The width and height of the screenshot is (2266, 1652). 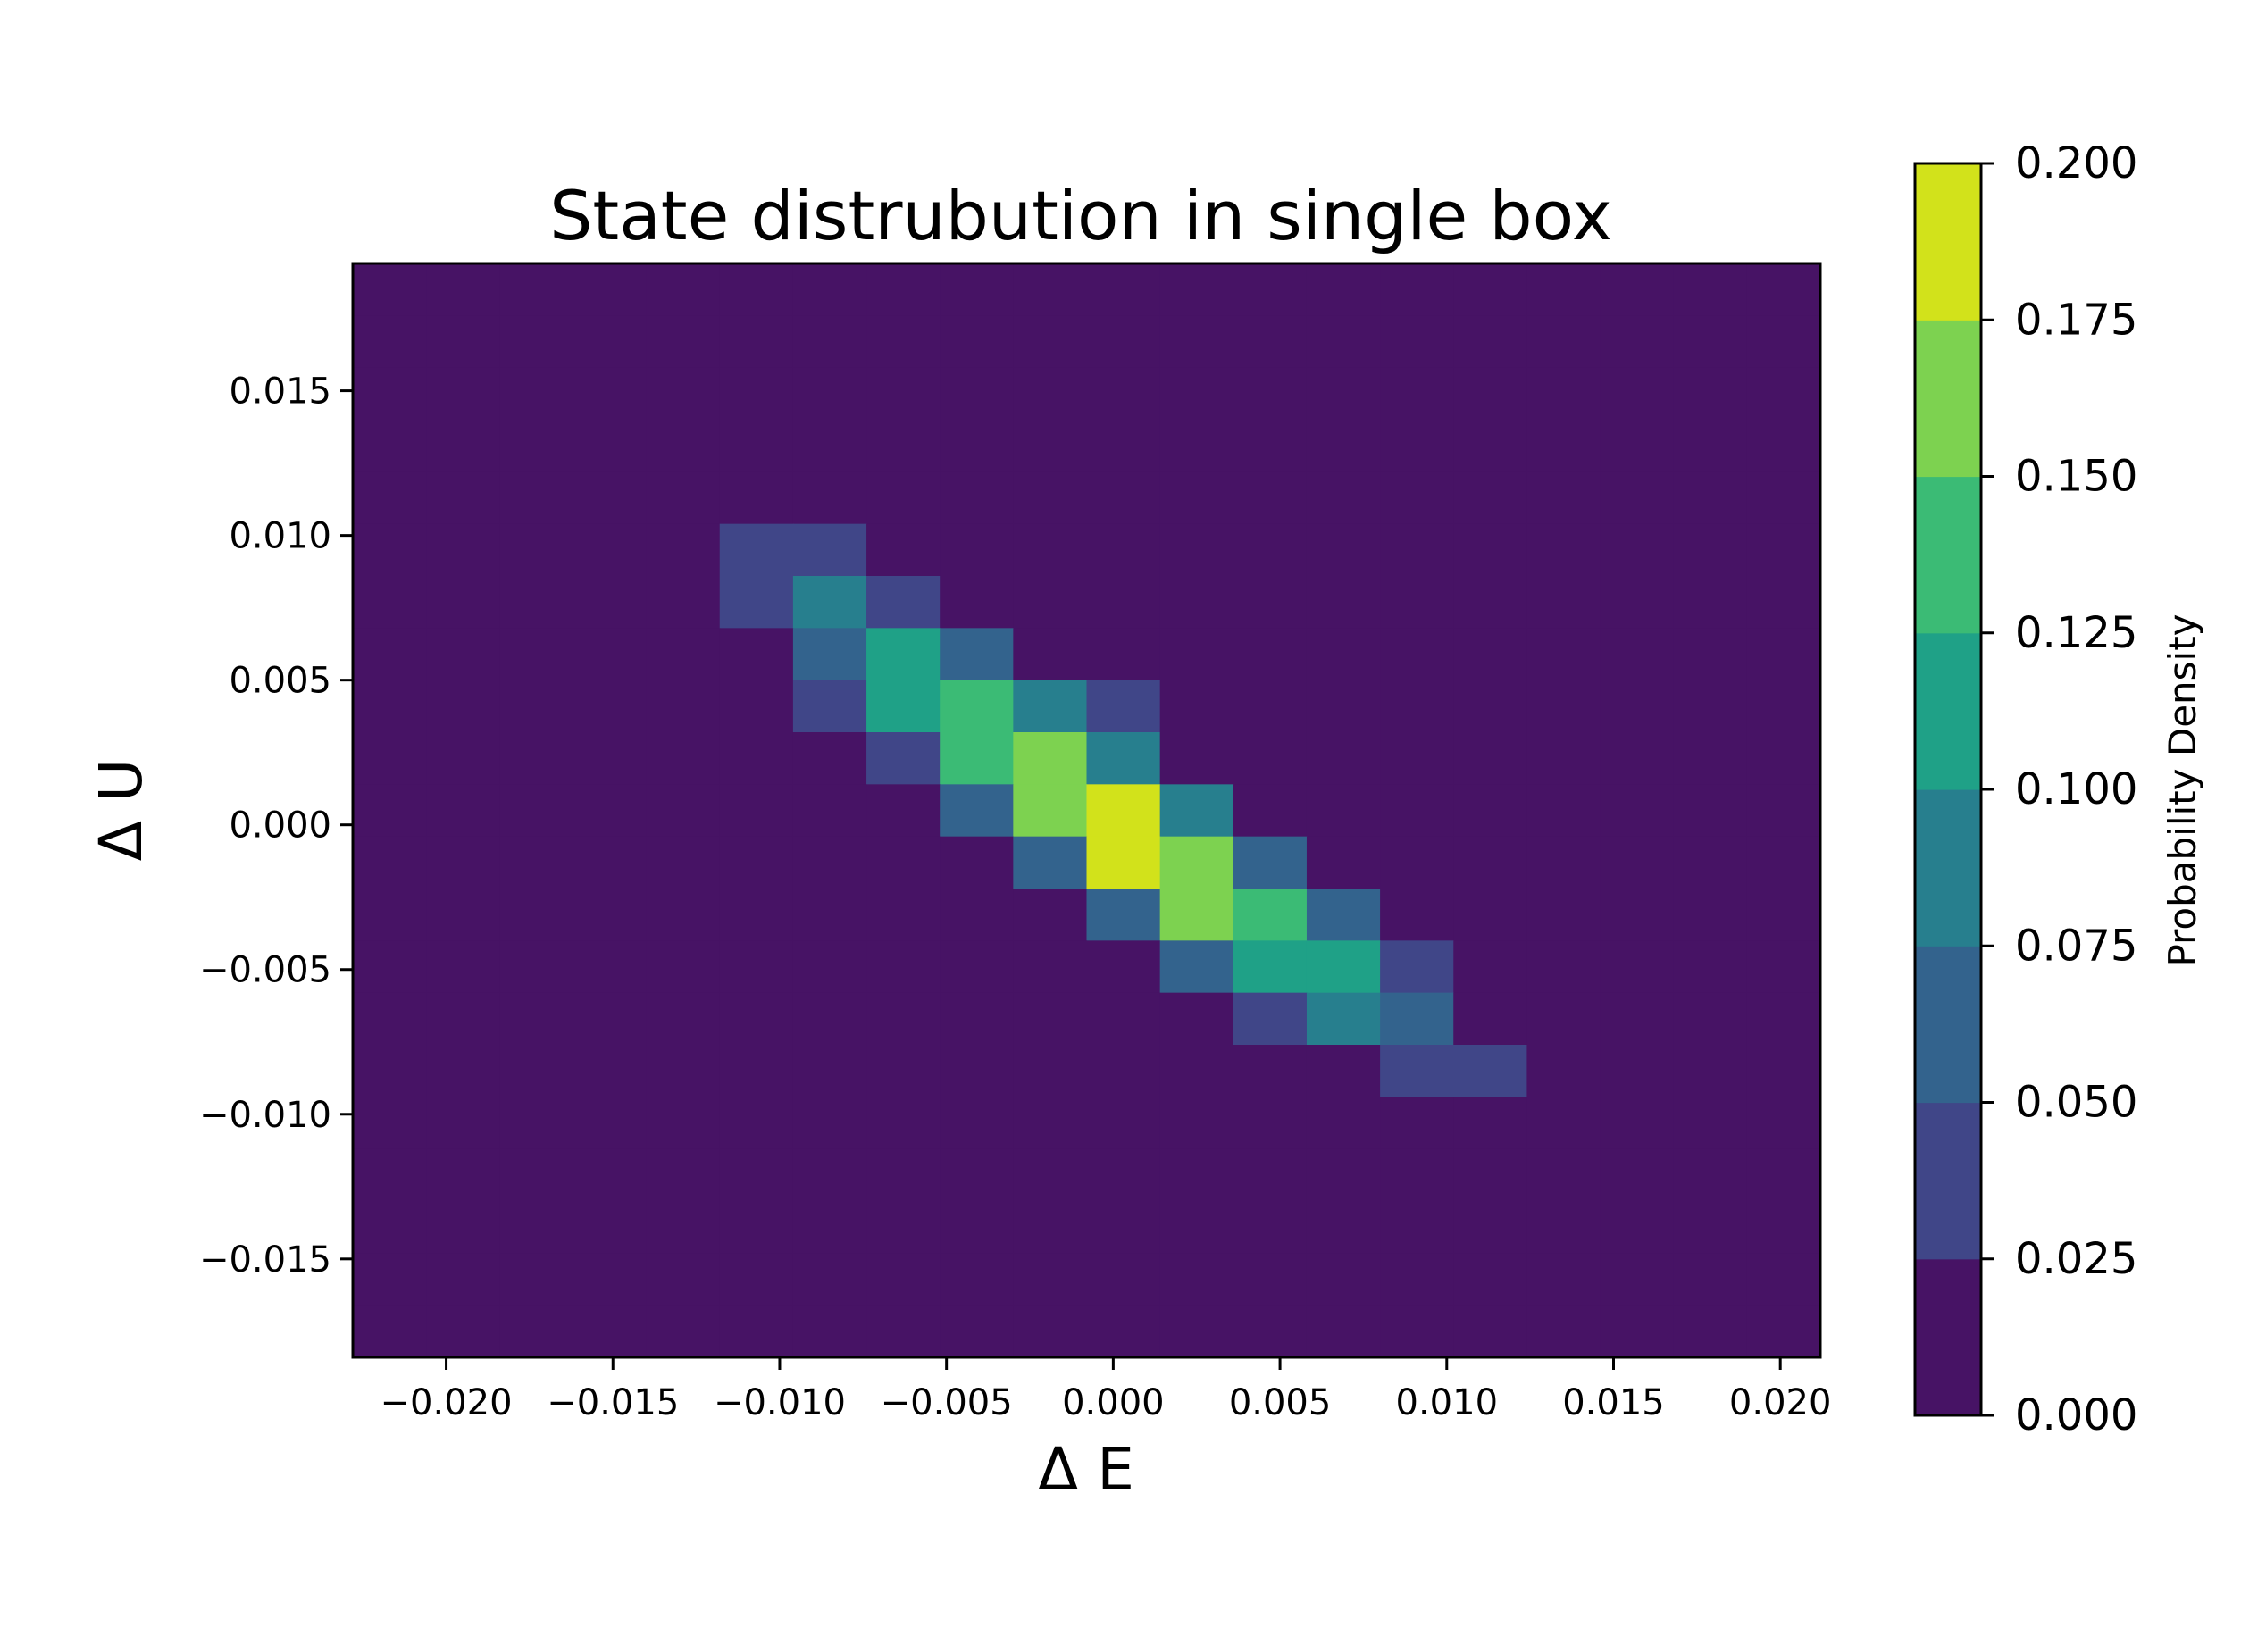 I want to click on colorbar-tick-label: 0.075, so click(x=2076, y=946).